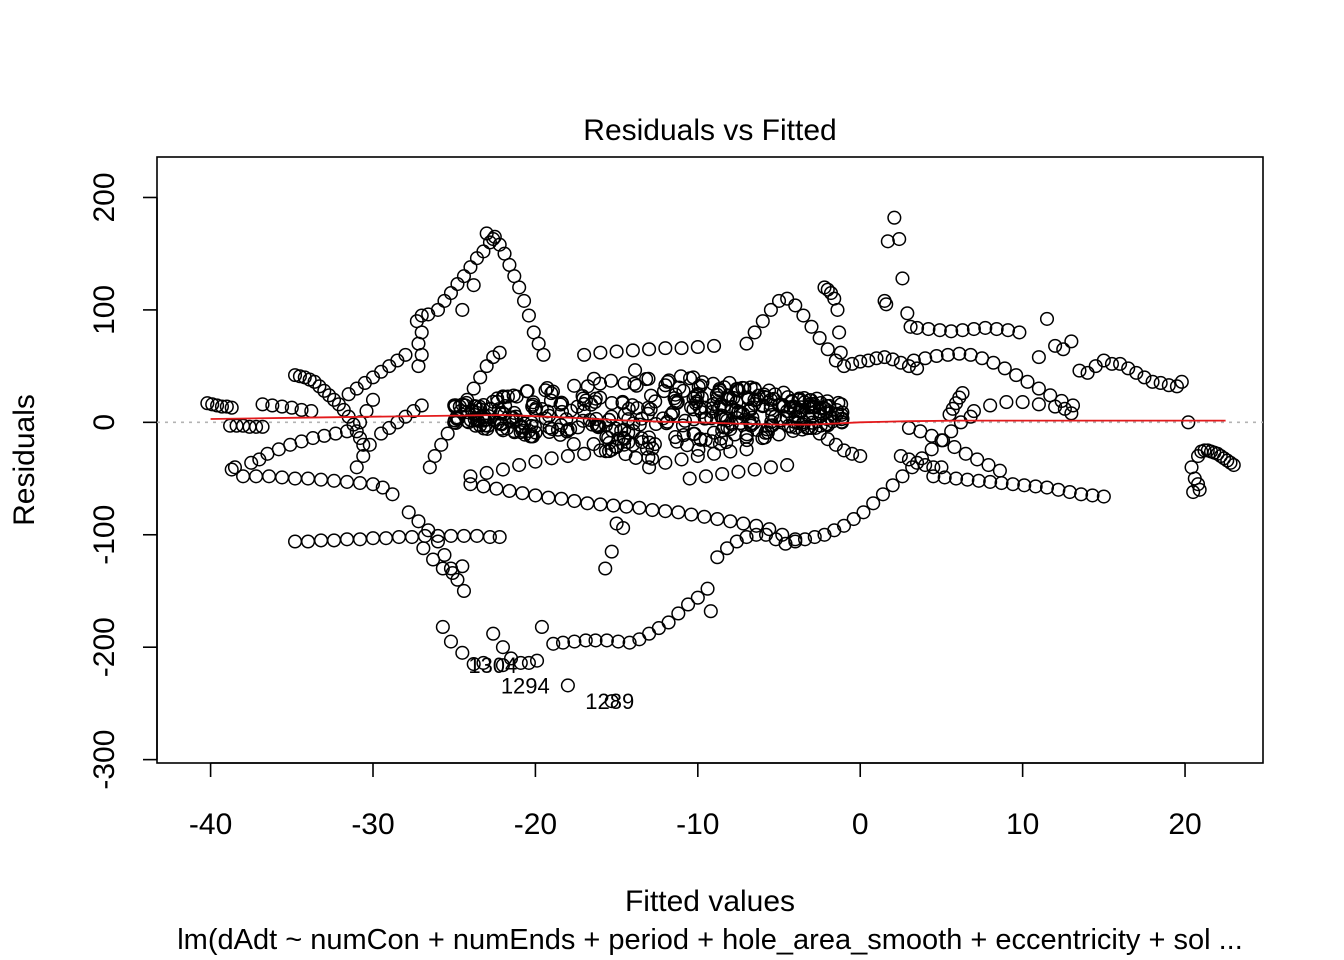 The width and height of the screenshot is (1344, 960). I want to click on y-axis: -300 -200 -100 0 100 200, so click(123, 481).